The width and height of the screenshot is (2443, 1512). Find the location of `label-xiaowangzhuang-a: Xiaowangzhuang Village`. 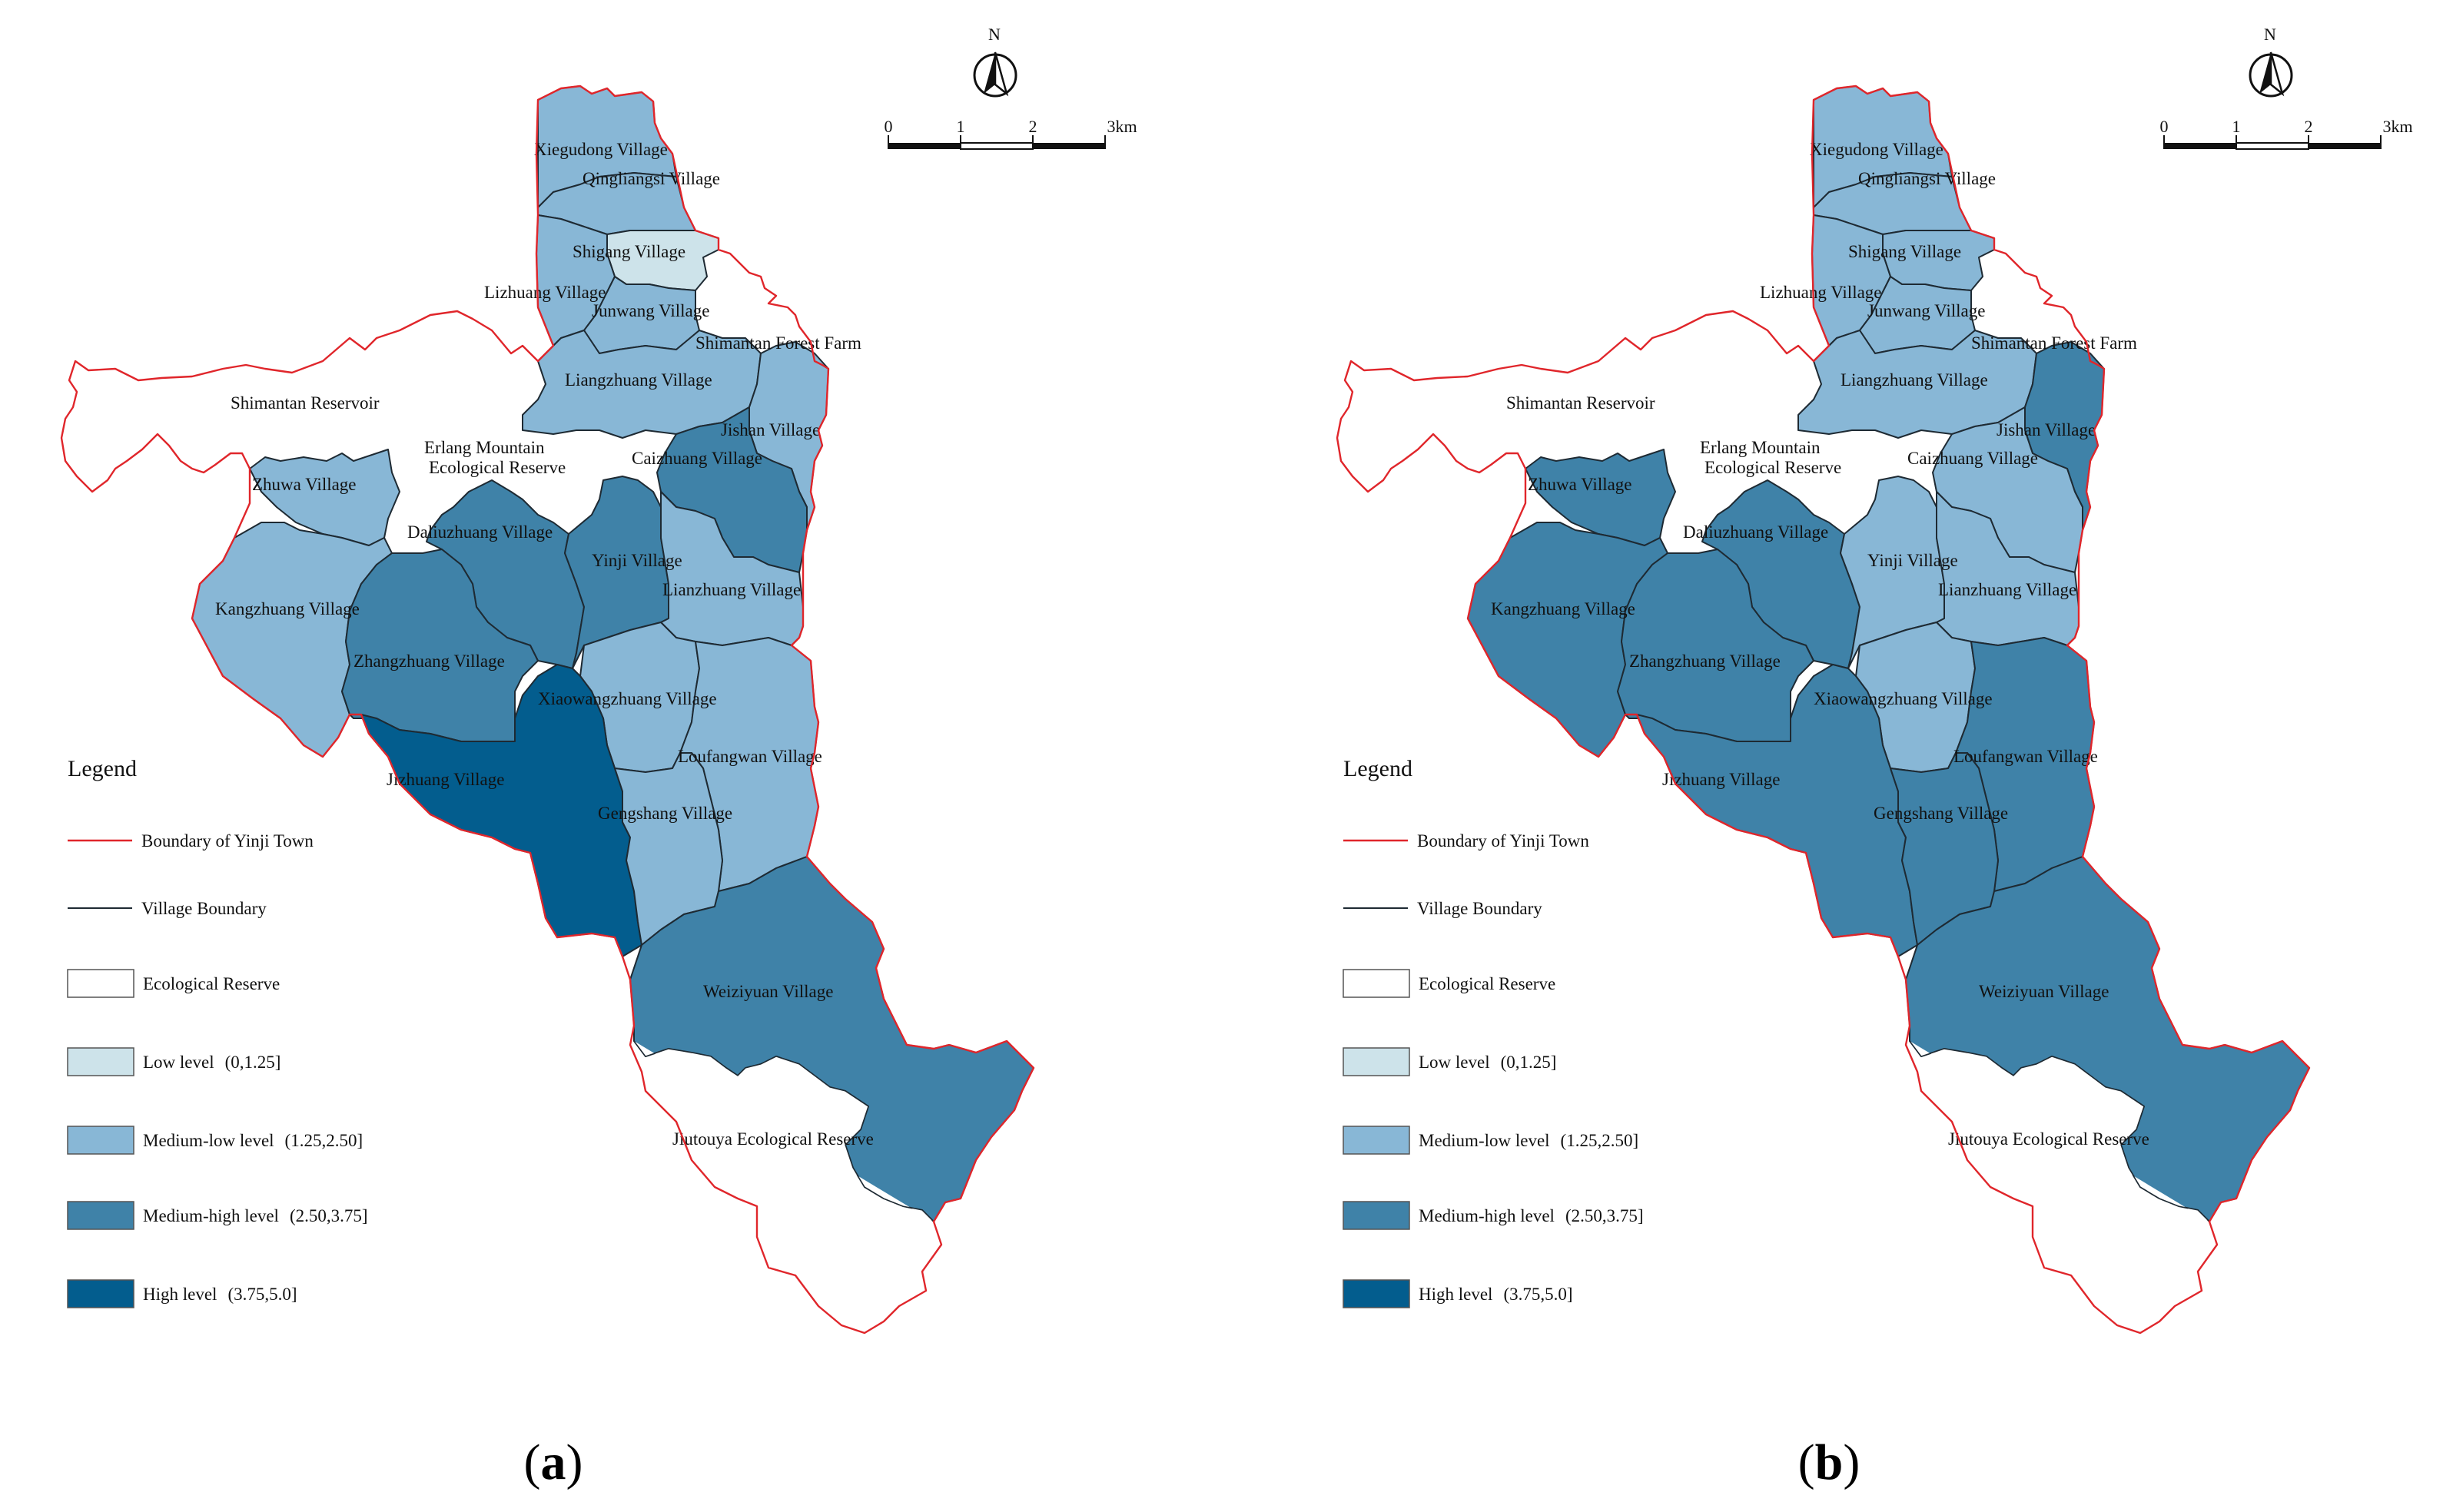

label-xiaowangzhuang-a: Xiaowangzhuang Village is located at coordinates (627, 699).